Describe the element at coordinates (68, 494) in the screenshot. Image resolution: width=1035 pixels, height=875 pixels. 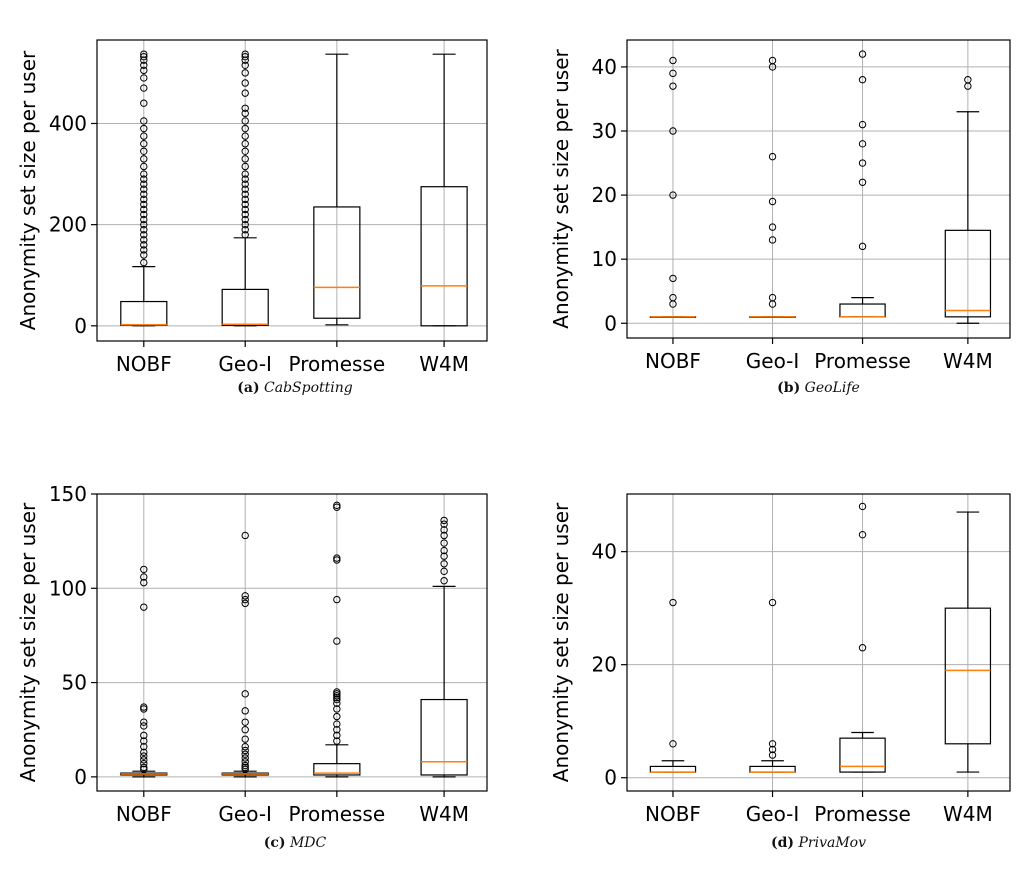
I see `y-tick-label: 150` at that location.